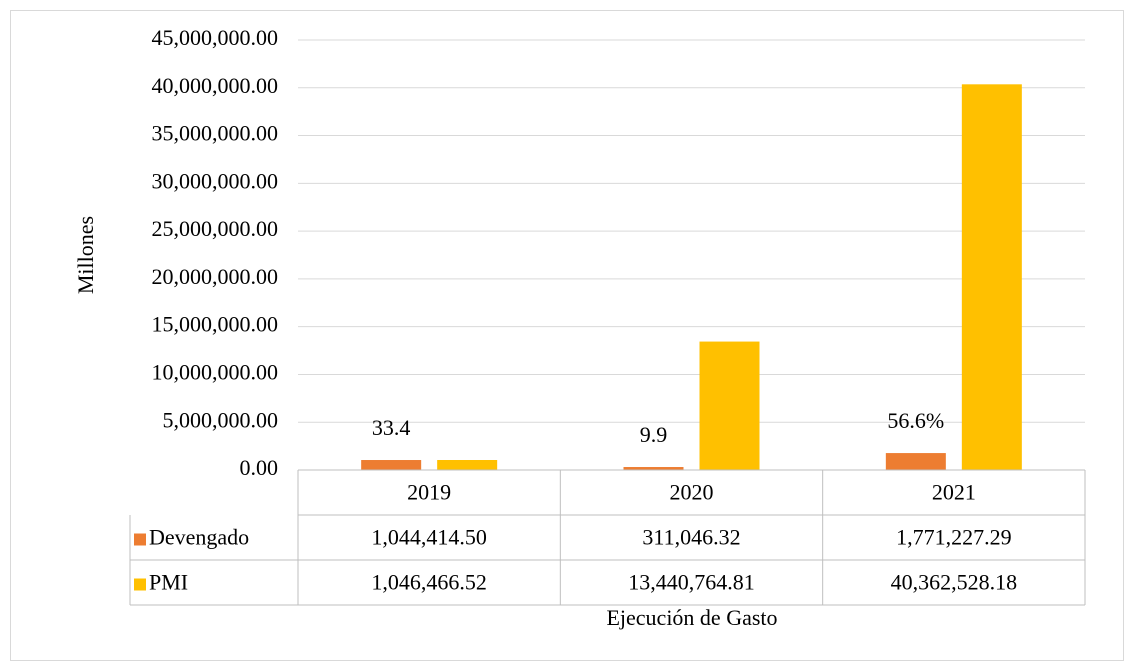 The image size is (1134, 671). I want to click on annotation: 56.6%, so click(915, 420).